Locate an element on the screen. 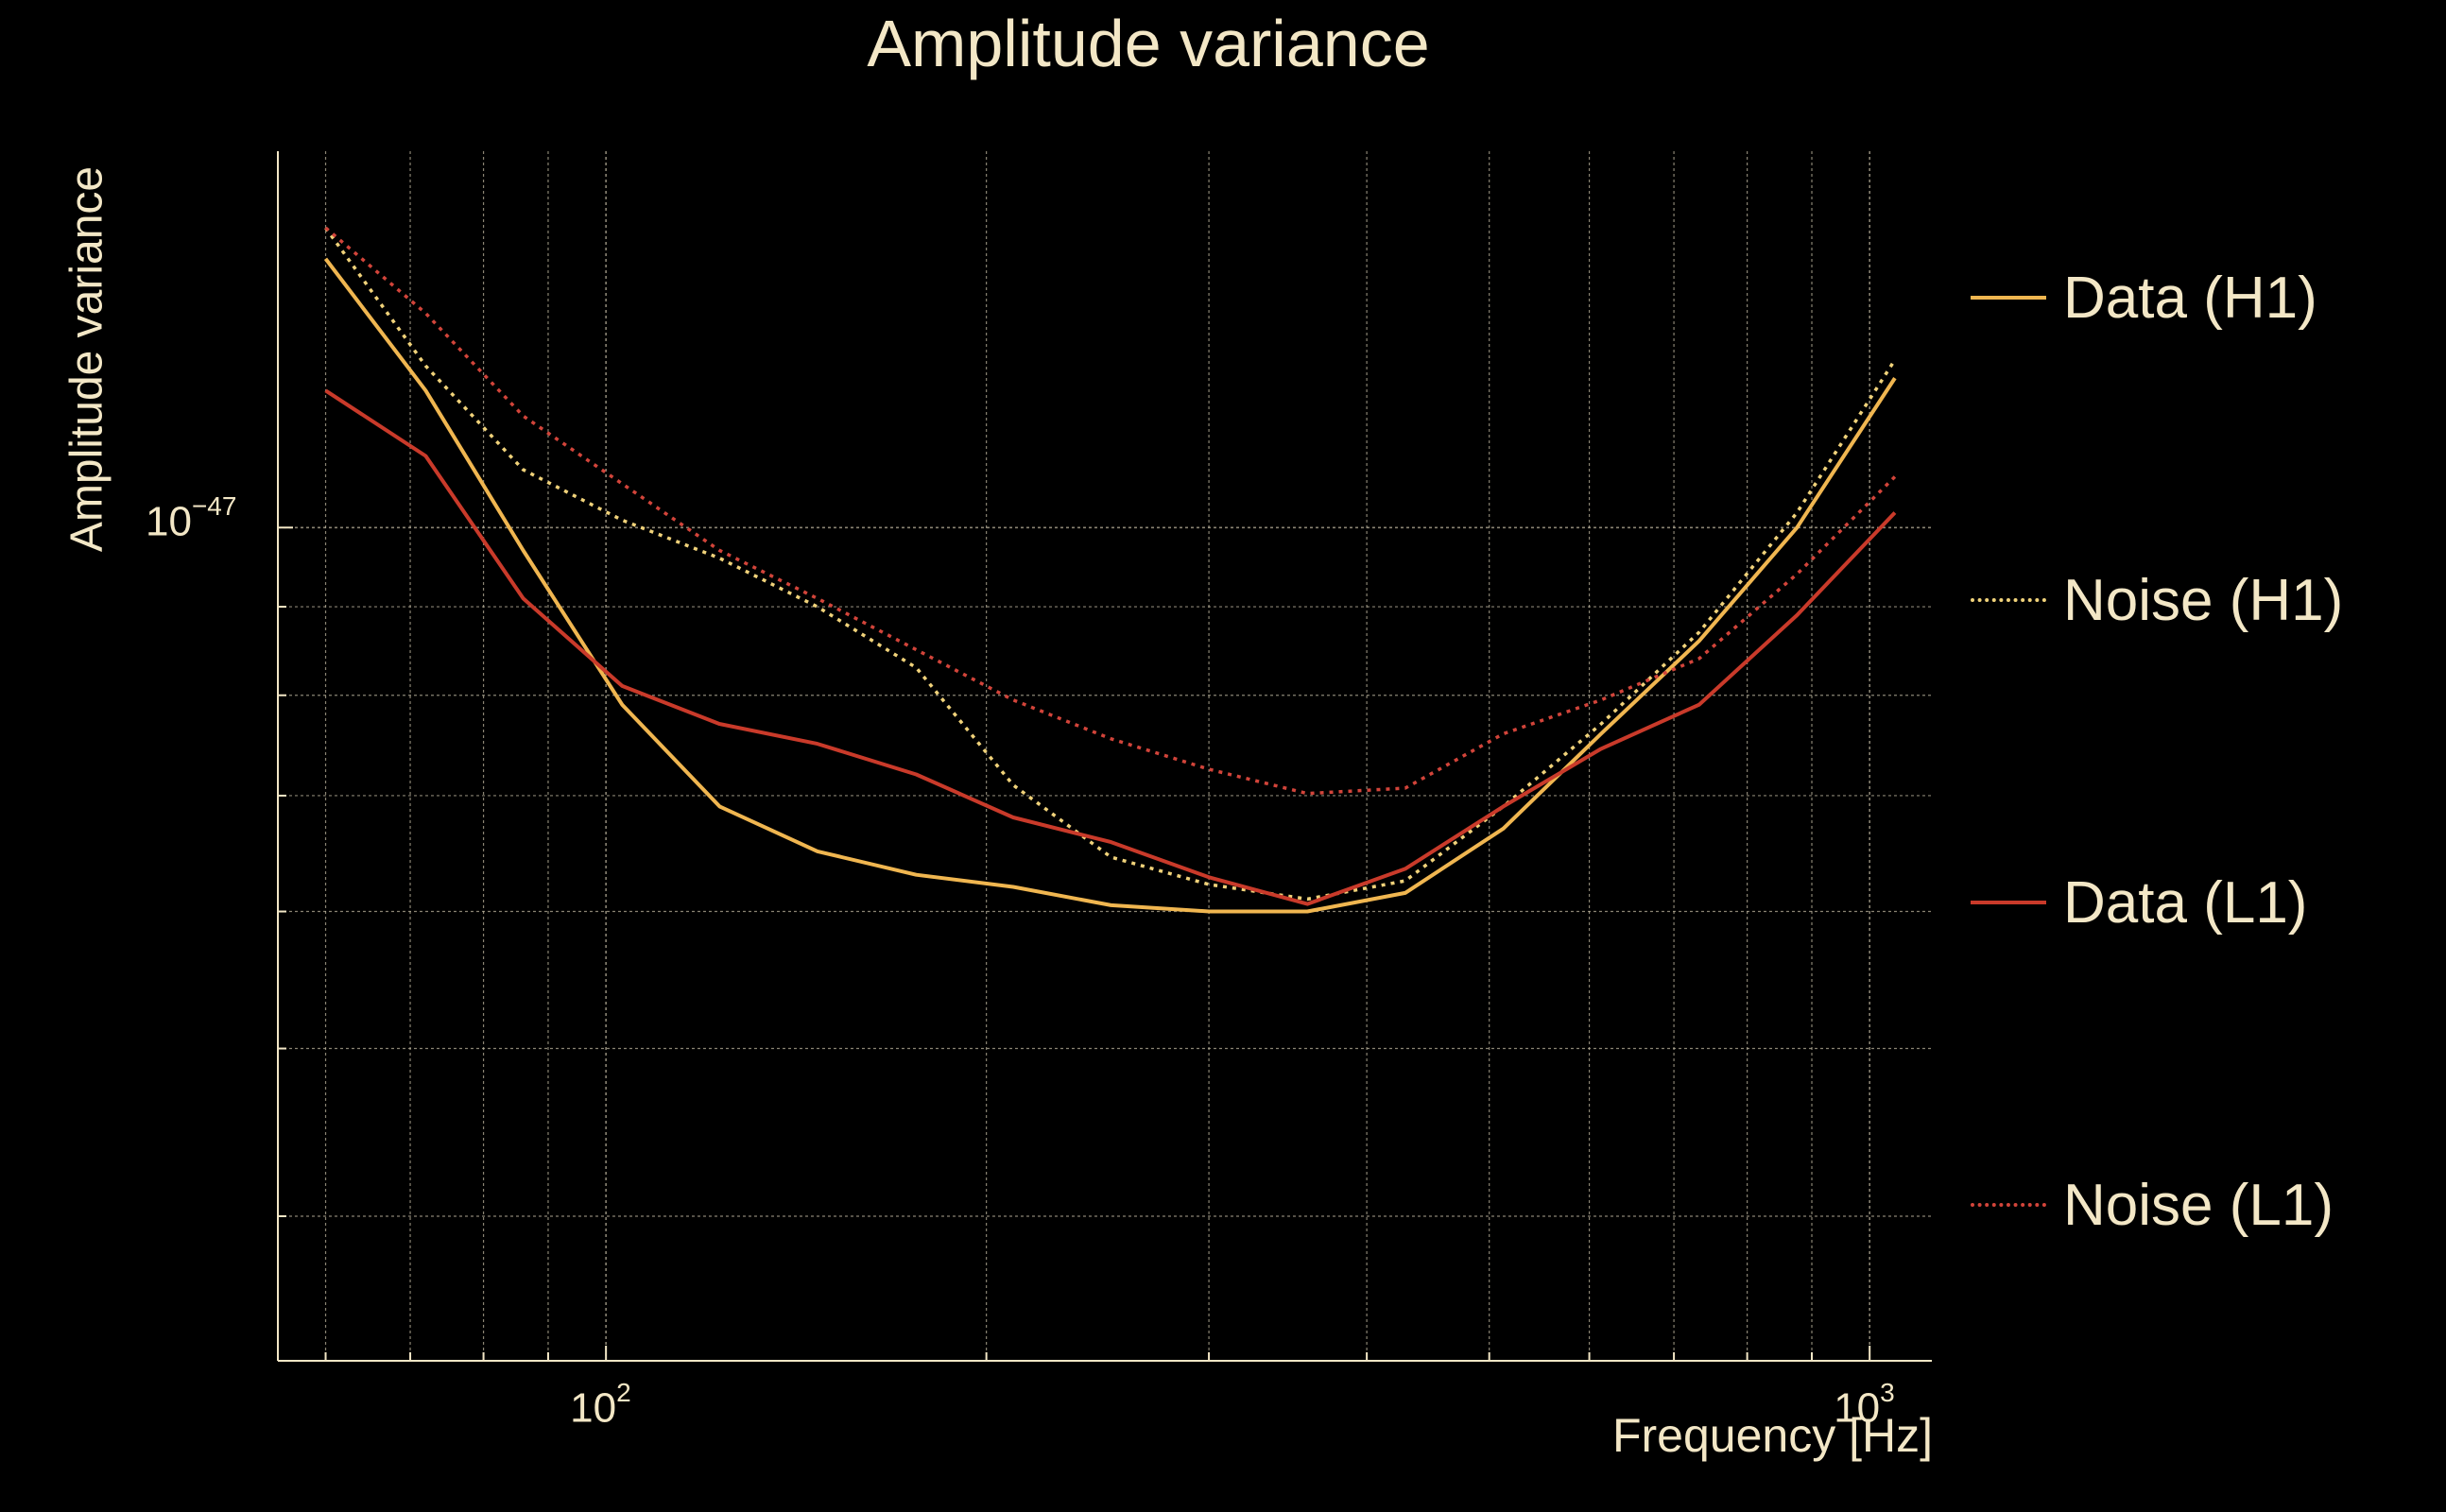  legend-label: Data (H1) is located at coordinates (2190, 298).